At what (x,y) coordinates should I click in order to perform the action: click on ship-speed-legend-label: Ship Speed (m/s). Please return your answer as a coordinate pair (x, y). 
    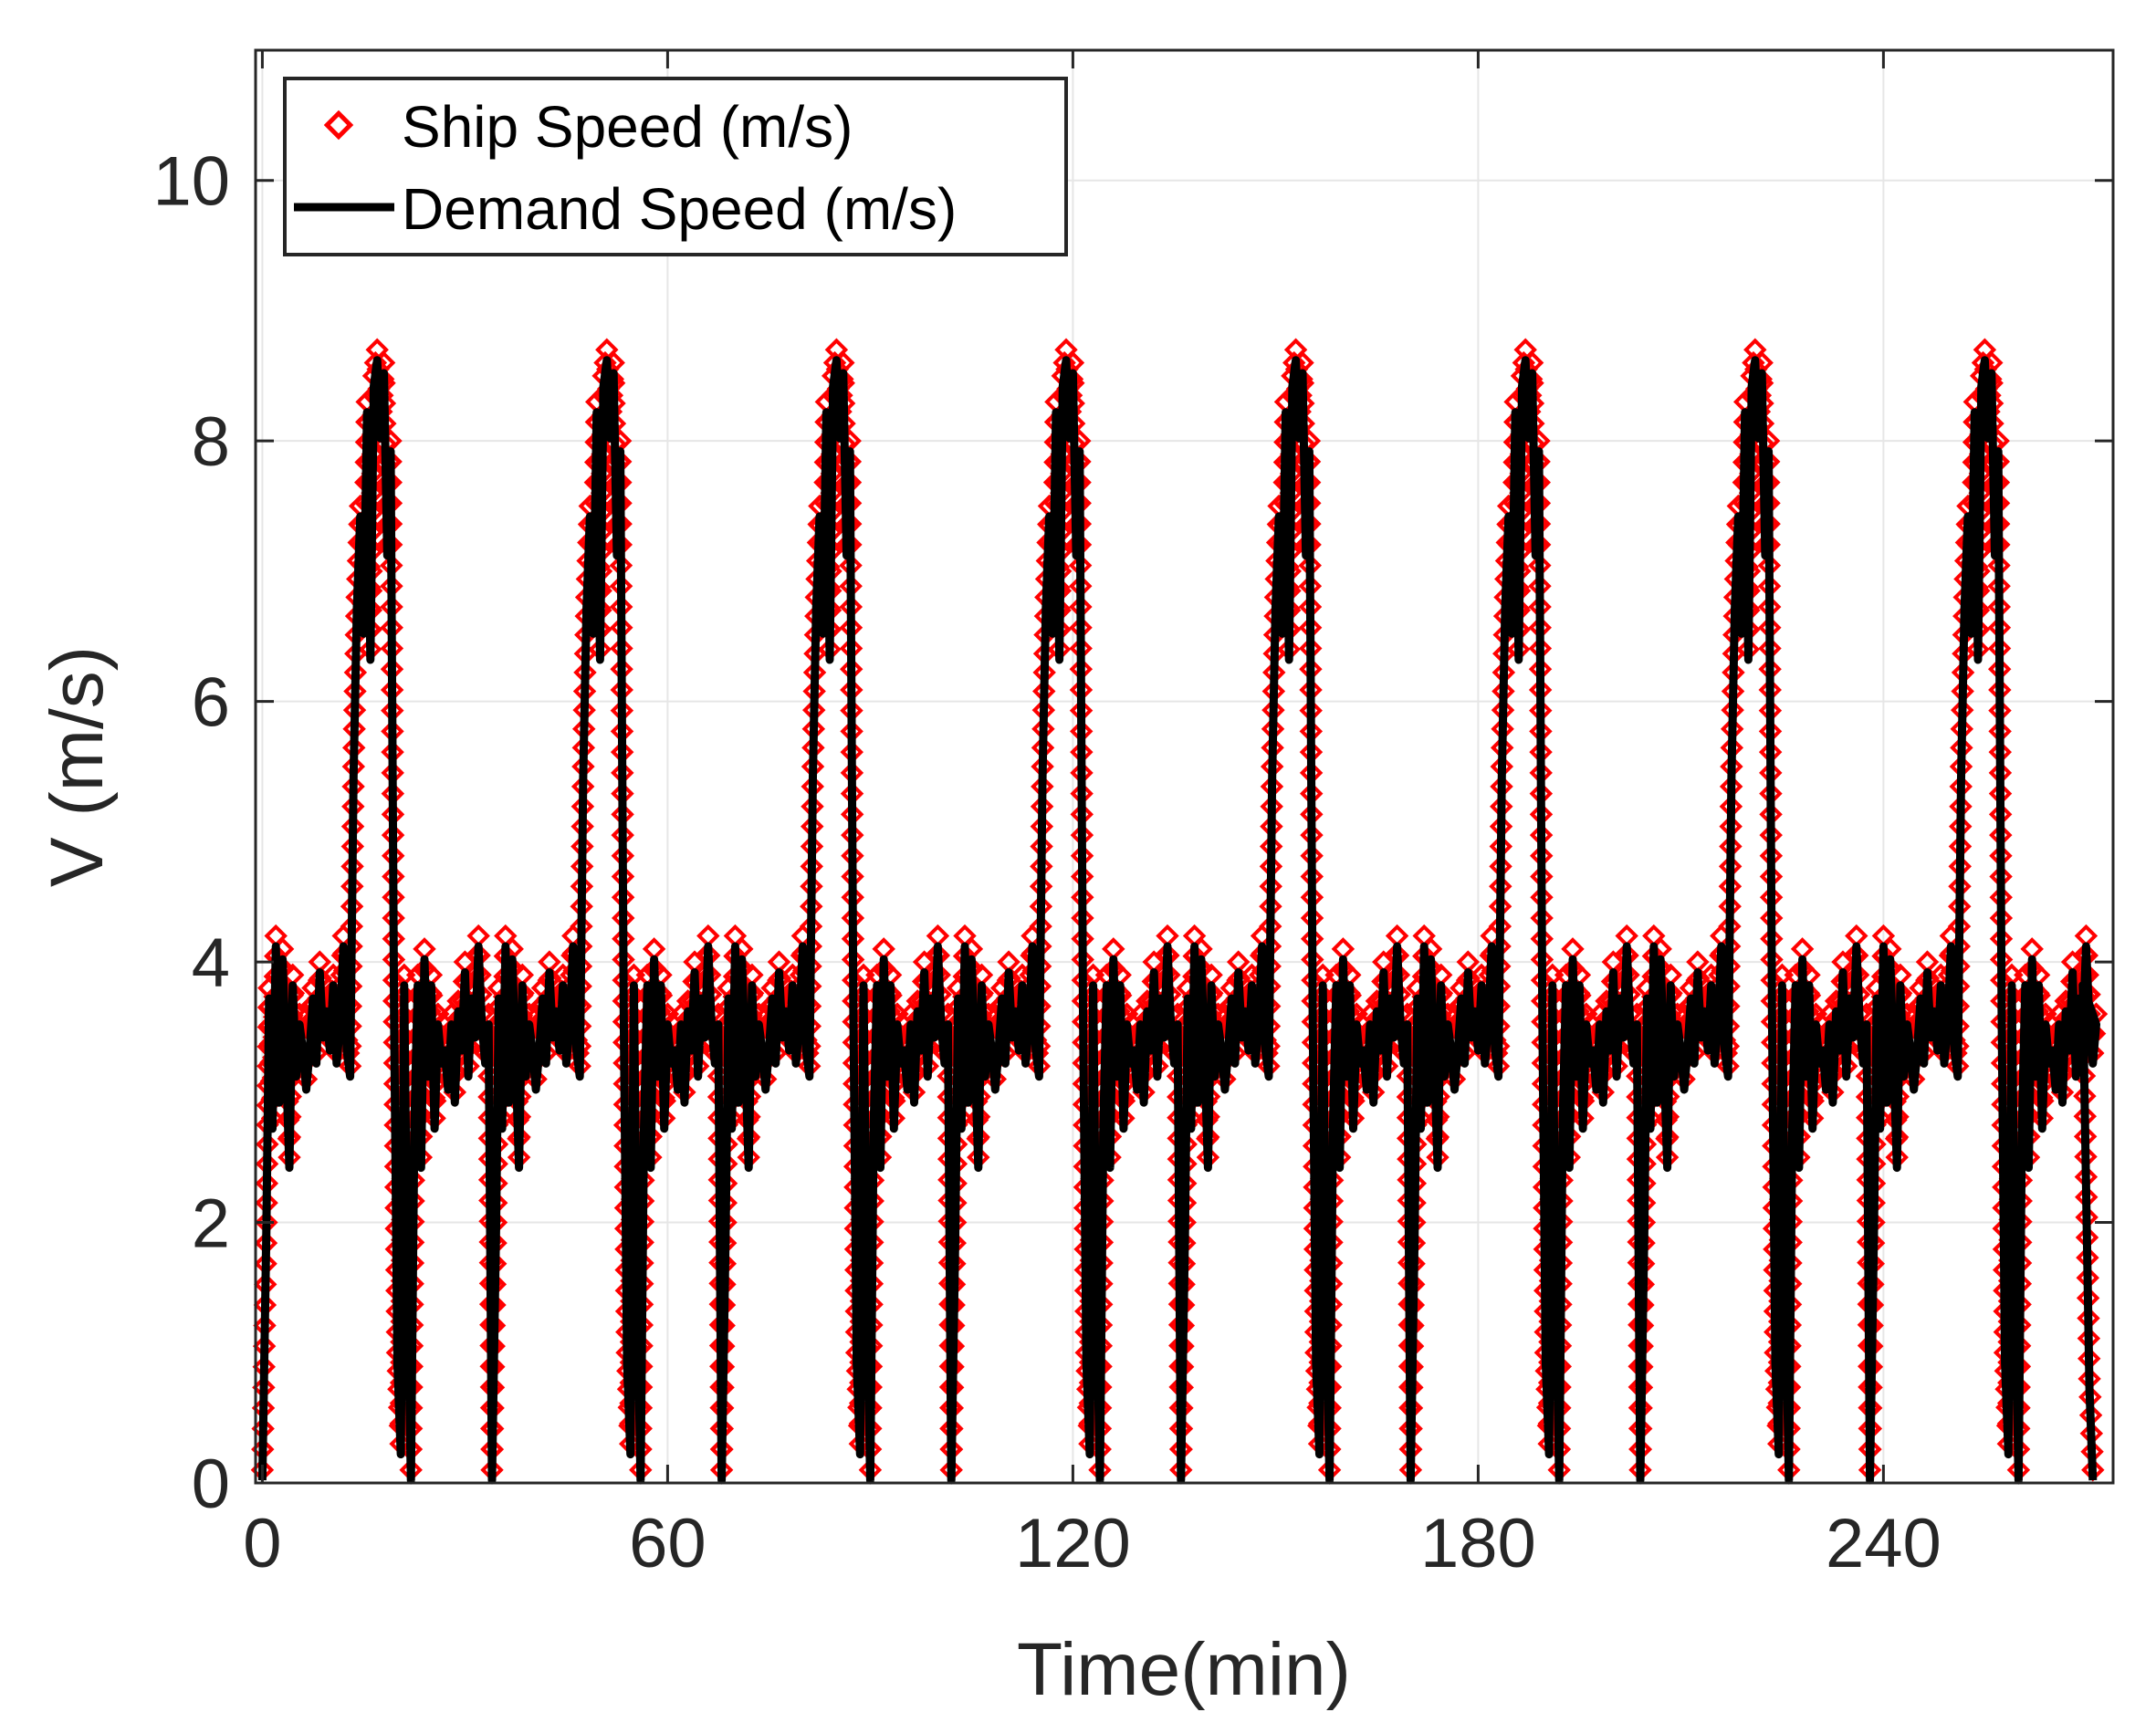
    Looking at the image, I should click on (628, 127).